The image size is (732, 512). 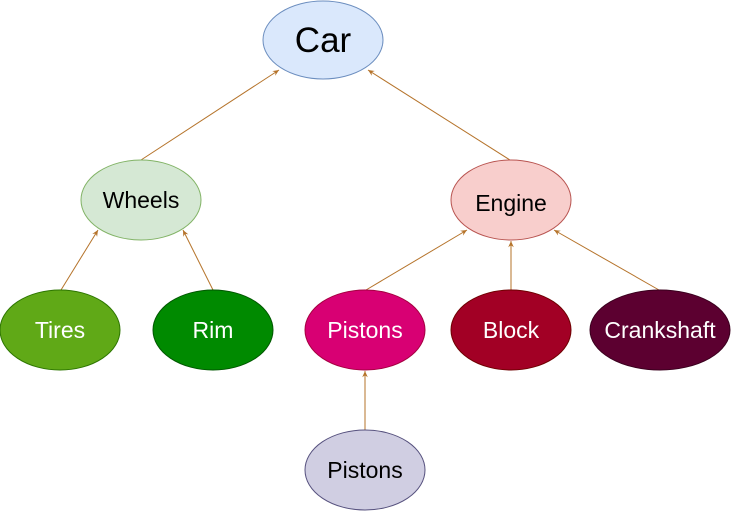 I want to click on node-label: Engine, so click(x=511, y=203).